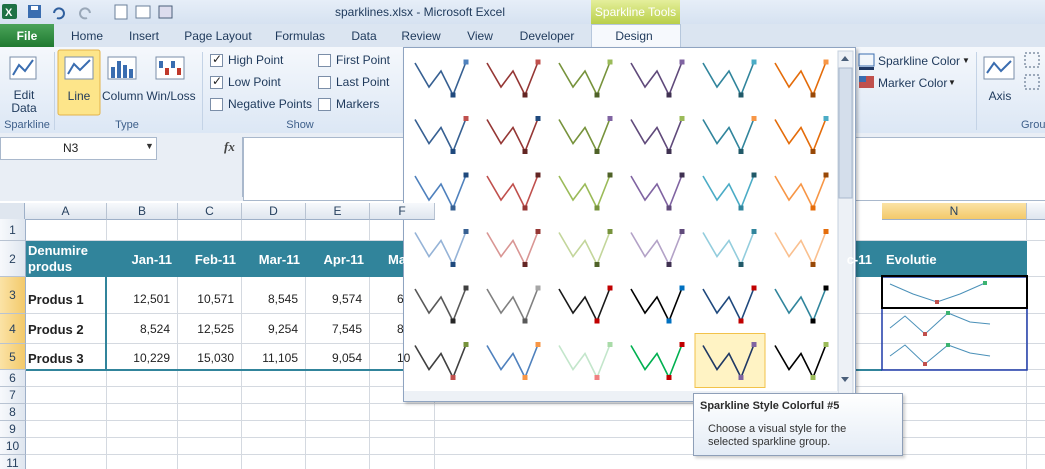  What do you see at coordinates (78, 148) in the screenshot?
I see `name-box` at bounding box center [78, 148].